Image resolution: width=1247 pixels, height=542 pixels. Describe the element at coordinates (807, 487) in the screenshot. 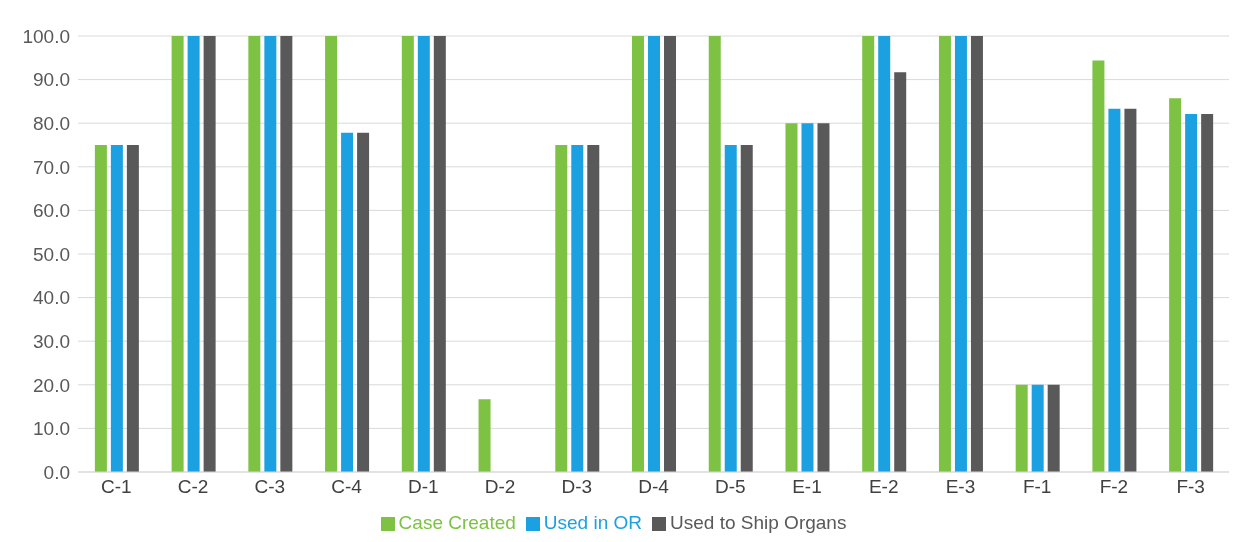

I see `x-tick-label: E-1` at that location.